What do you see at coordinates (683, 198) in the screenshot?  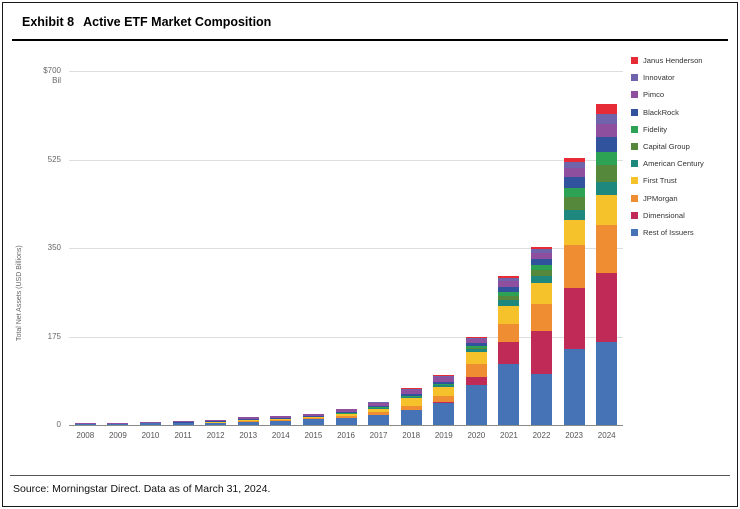 I see `legend-item: JPMorgan` at bounding box center [683, 198].